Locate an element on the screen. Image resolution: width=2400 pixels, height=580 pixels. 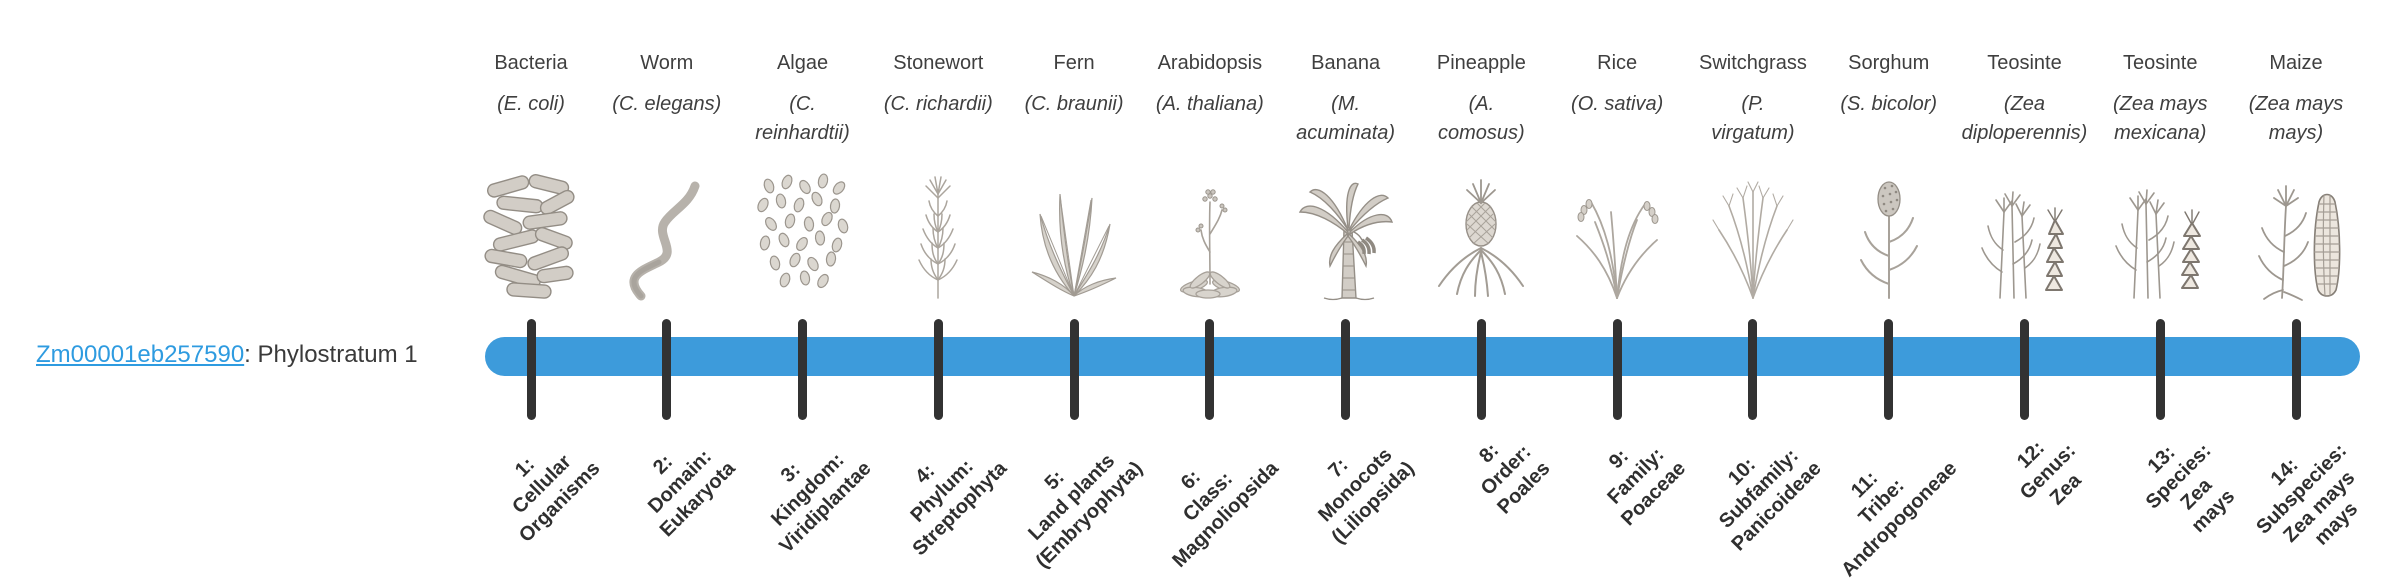
organism-name: Arabidopsis is located at coordinates (1210, 63).